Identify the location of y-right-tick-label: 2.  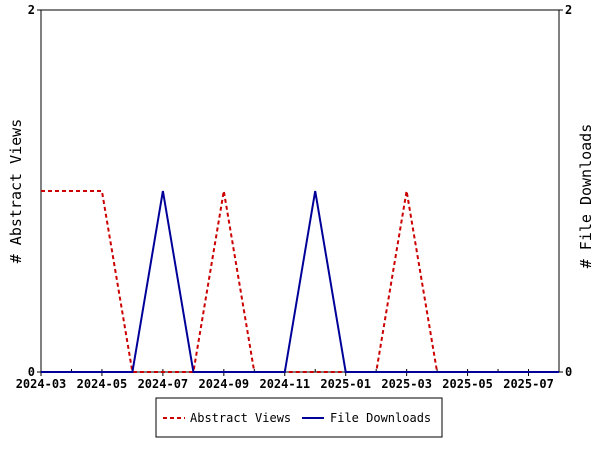
(568, 10).